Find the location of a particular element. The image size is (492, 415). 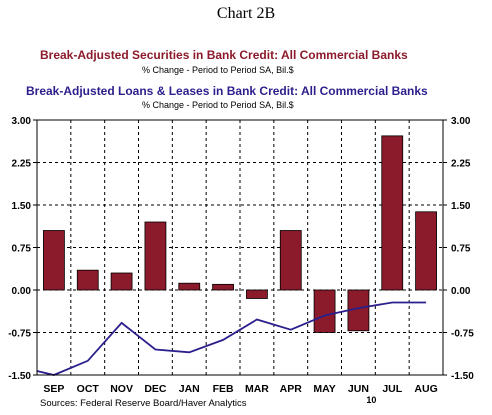

bar-apr is located at coordinates (290, 260).